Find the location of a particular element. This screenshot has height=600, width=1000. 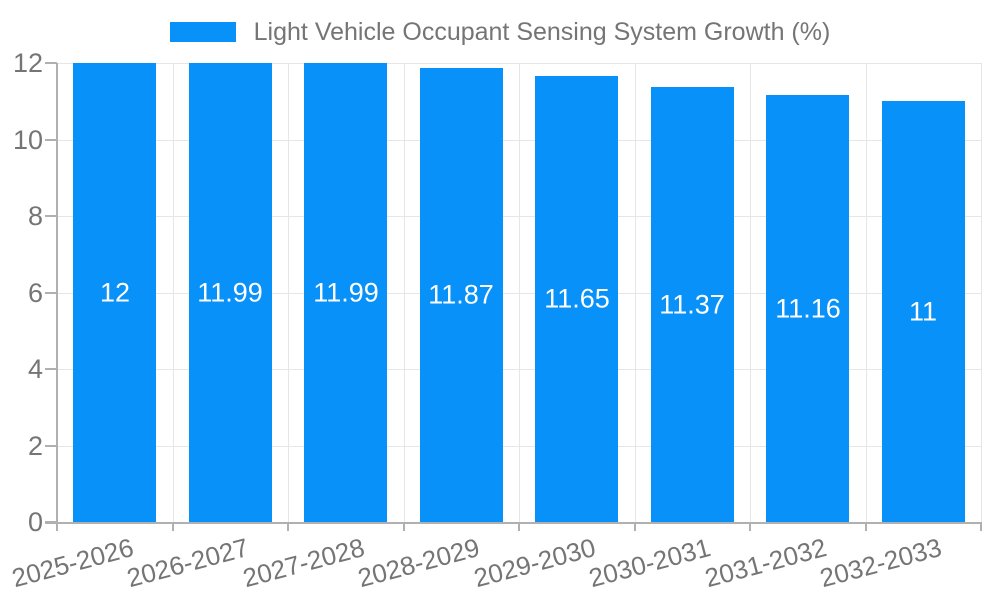

bar-value-label: 11 is located at coordinates (923, 311).